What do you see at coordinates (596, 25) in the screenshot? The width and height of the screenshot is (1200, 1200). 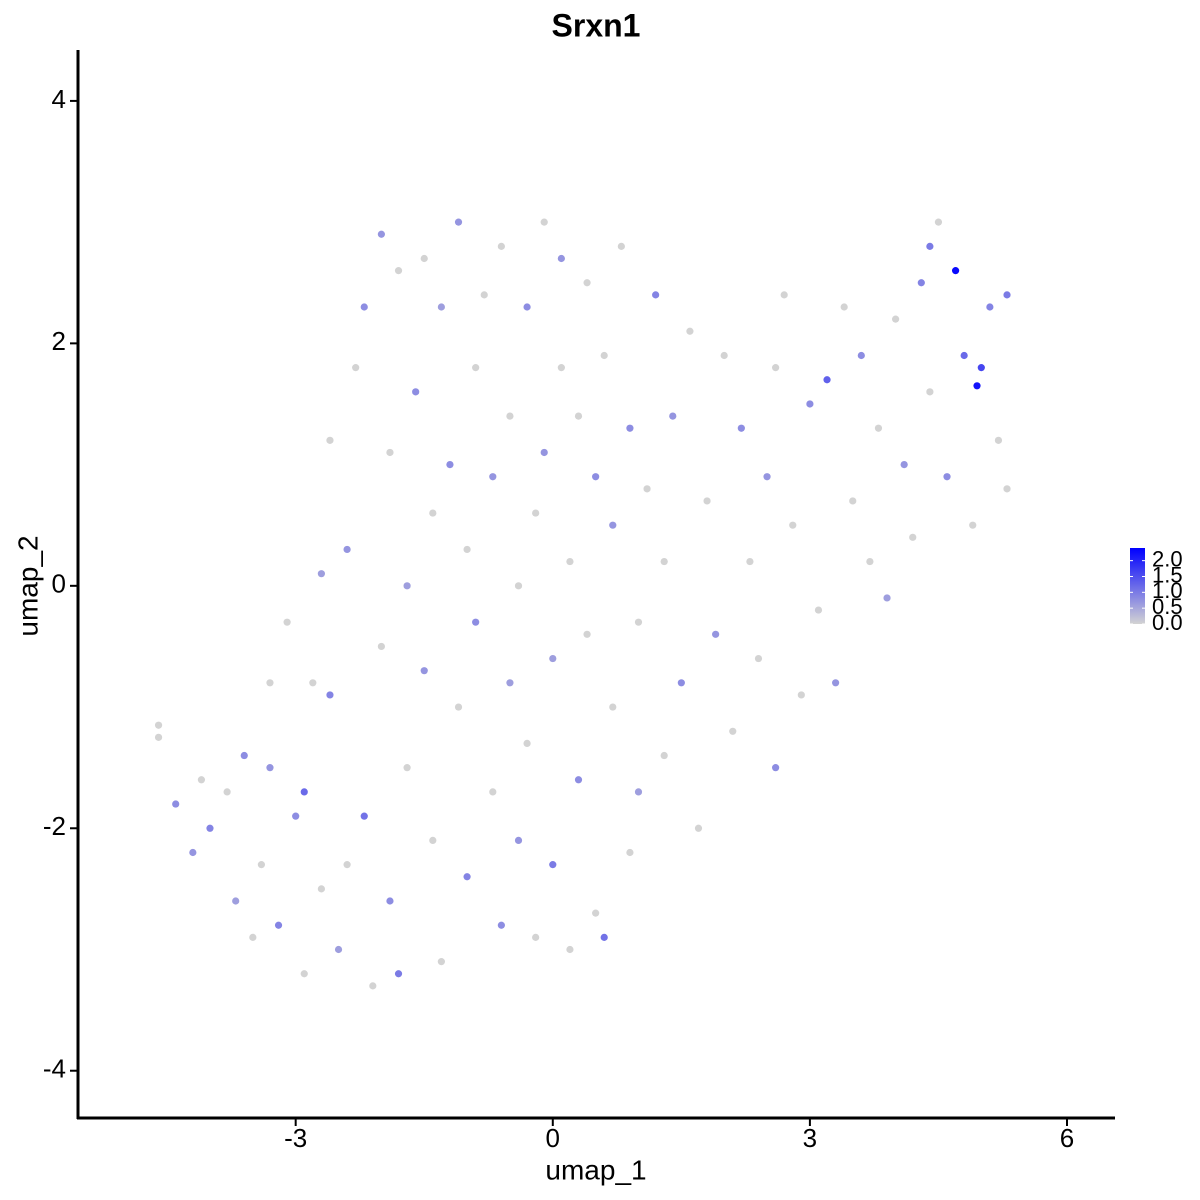 I see `chart-title: Srxn1` at bounding box center [596, 25].